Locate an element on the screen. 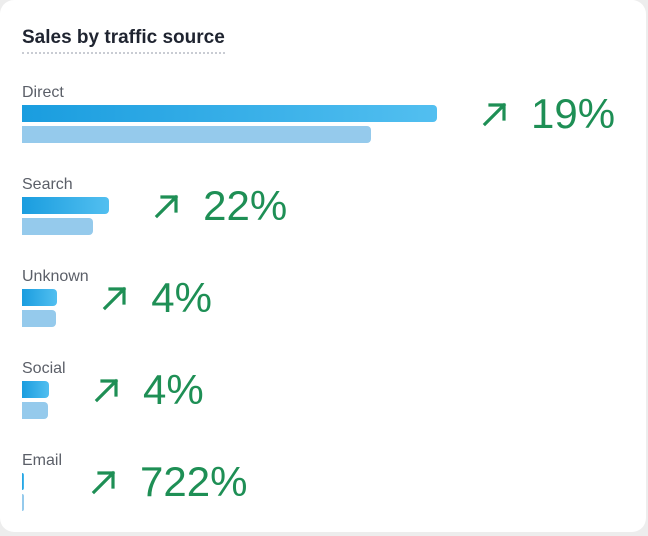 The width and height of the screenshot is (648, 536). change-indicator-search: 22% is located at coordinates (219, 206).